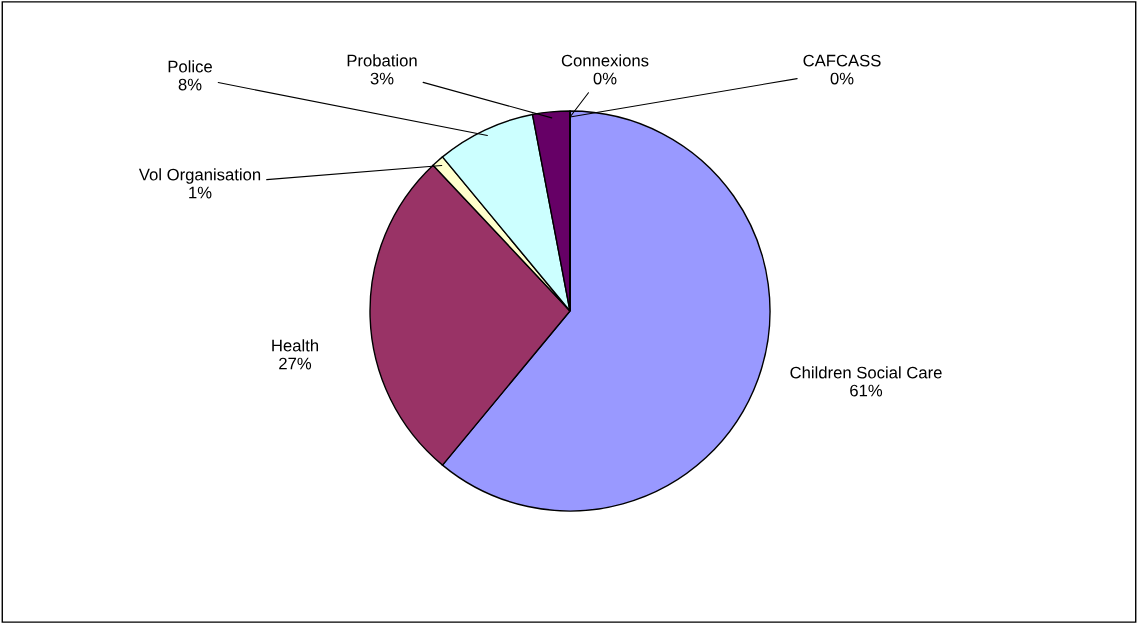 This screenshot has width=1138, height=624. Describe the element at coordinates (842, 60) in the screenshot. I see `category-label: CAFCASS` at that location.